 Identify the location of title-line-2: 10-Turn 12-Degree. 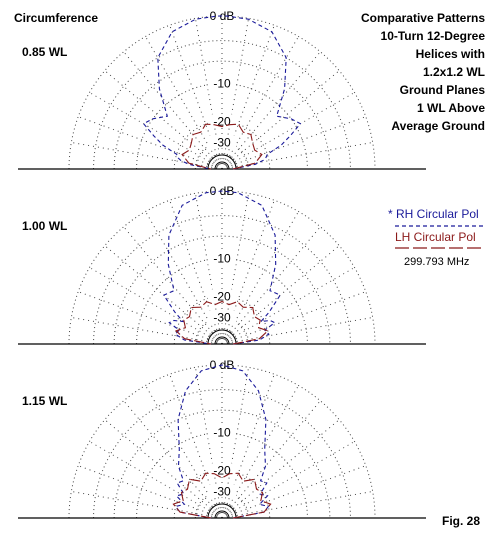
(433, 36).